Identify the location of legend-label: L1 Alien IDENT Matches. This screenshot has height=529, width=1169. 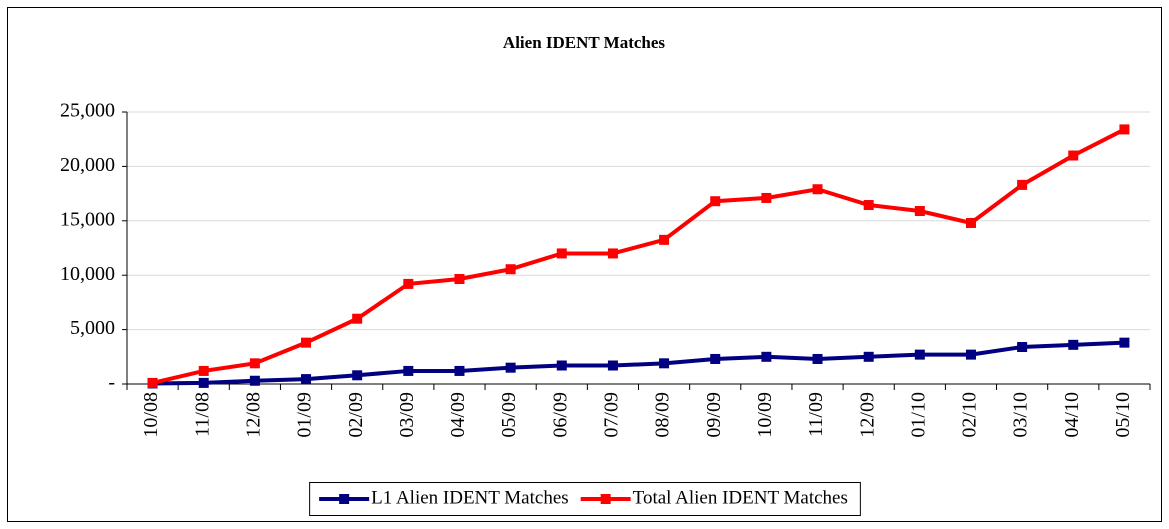
(470, 497).